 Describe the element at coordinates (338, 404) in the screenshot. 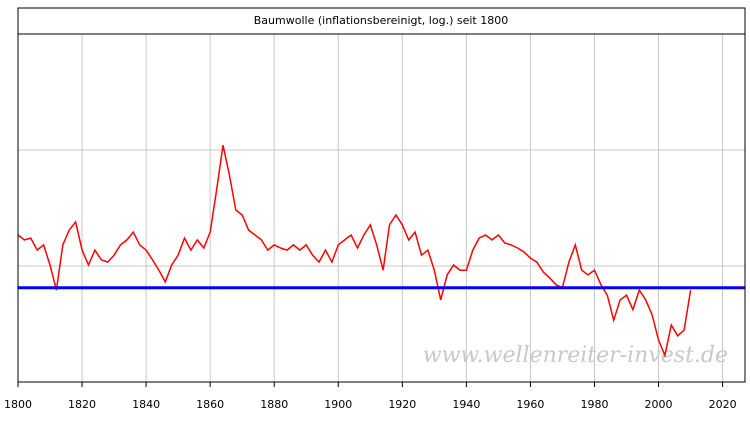

I see `x-tick-label: 1900` at that location.